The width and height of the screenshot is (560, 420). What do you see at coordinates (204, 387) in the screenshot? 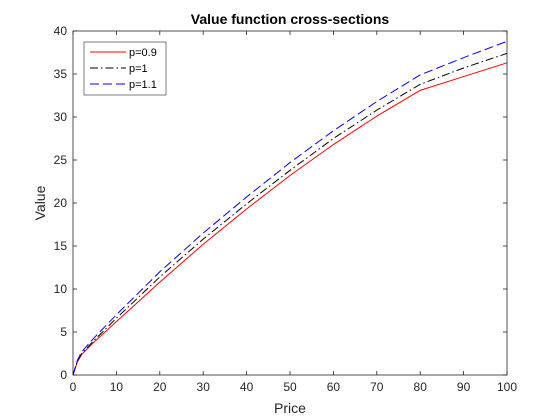
I see `x-tick-label: 30` at bounding box center [204, 387].